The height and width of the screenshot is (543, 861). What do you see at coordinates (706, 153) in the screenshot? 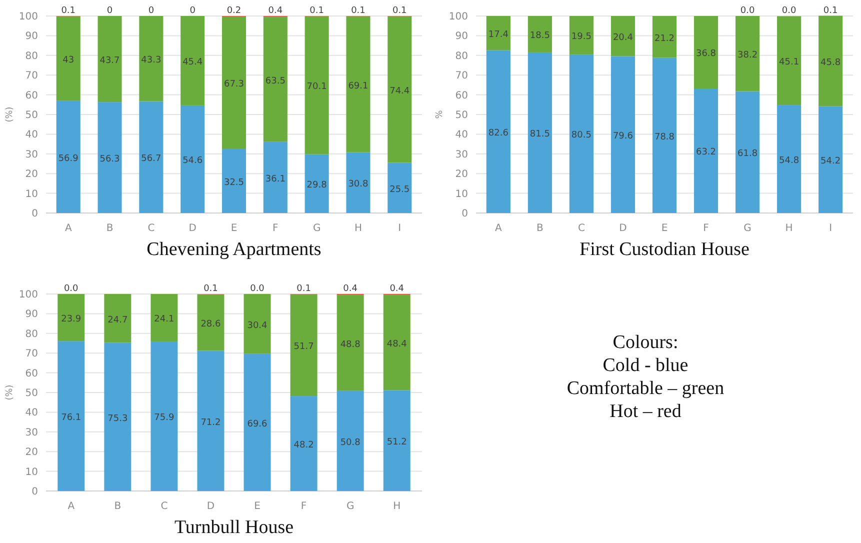
I see `data-label: 63.2` at bounding box center [706, 153].